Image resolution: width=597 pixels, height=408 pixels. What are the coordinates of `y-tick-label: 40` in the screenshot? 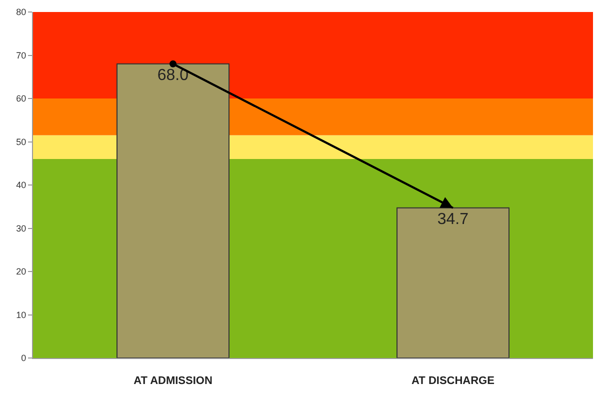 It's located at (21, 185).